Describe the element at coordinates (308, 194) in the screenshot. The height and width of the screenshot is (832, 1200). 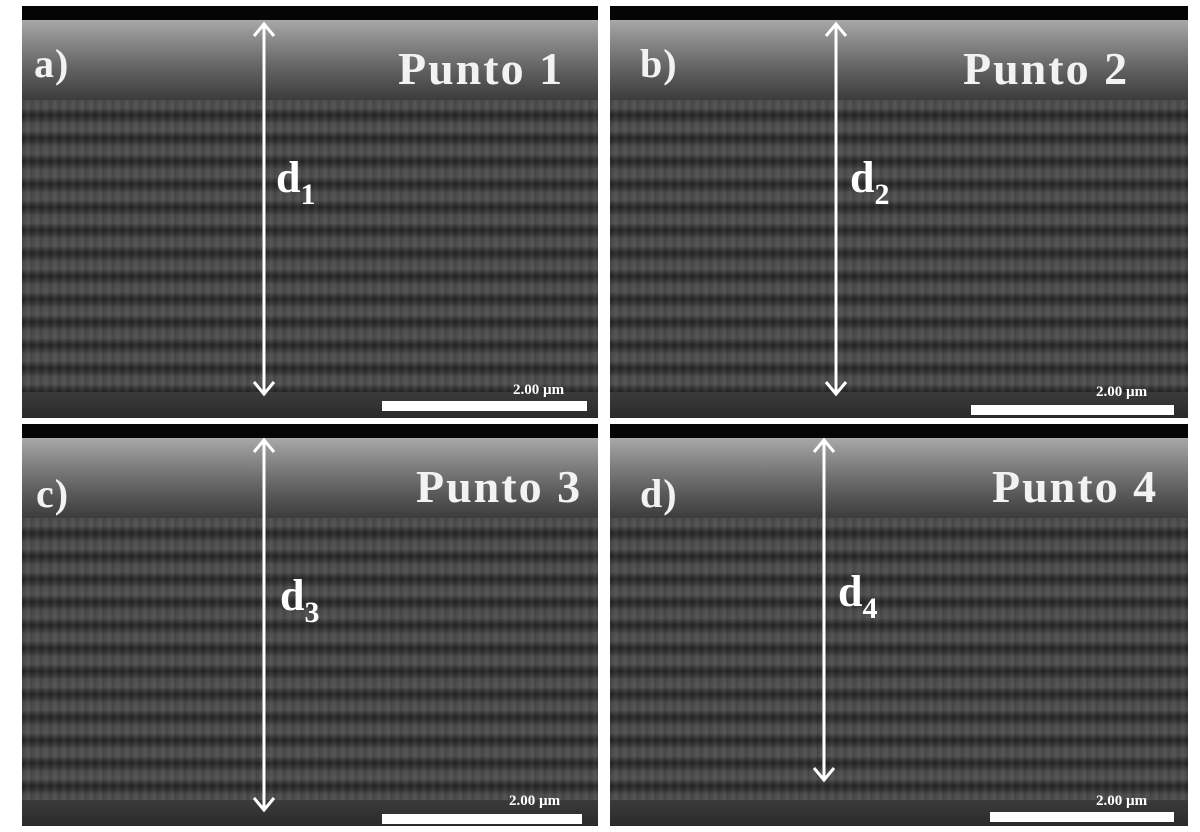
I see `thickness-subscript: 1` at that location.